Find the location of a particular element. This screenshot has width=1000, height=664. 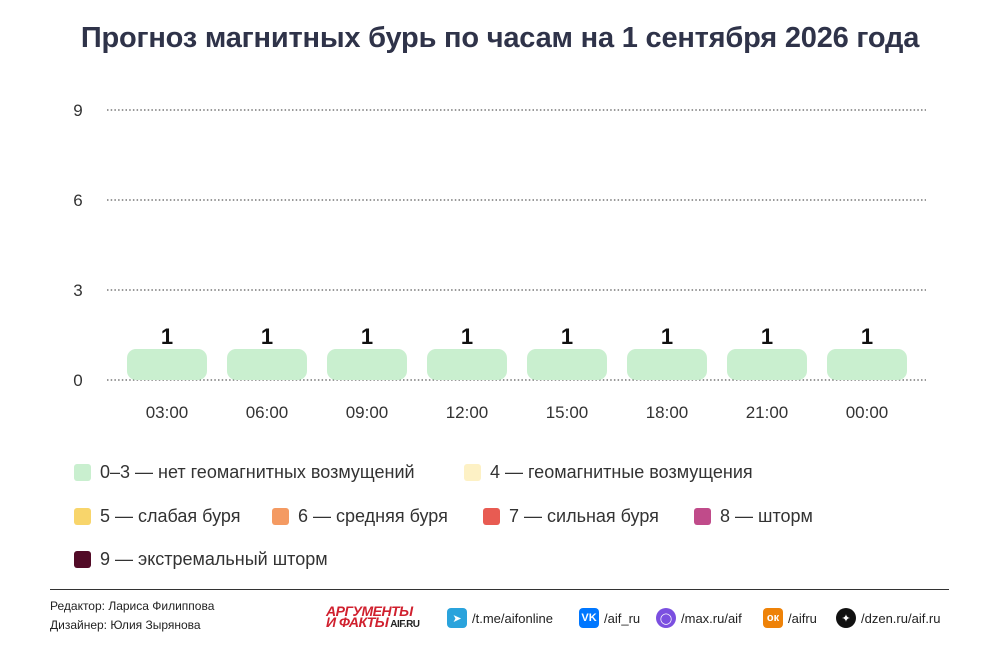

editor-credit: Редактор: Лариса Филиппова is located at coordinates (132, 606).